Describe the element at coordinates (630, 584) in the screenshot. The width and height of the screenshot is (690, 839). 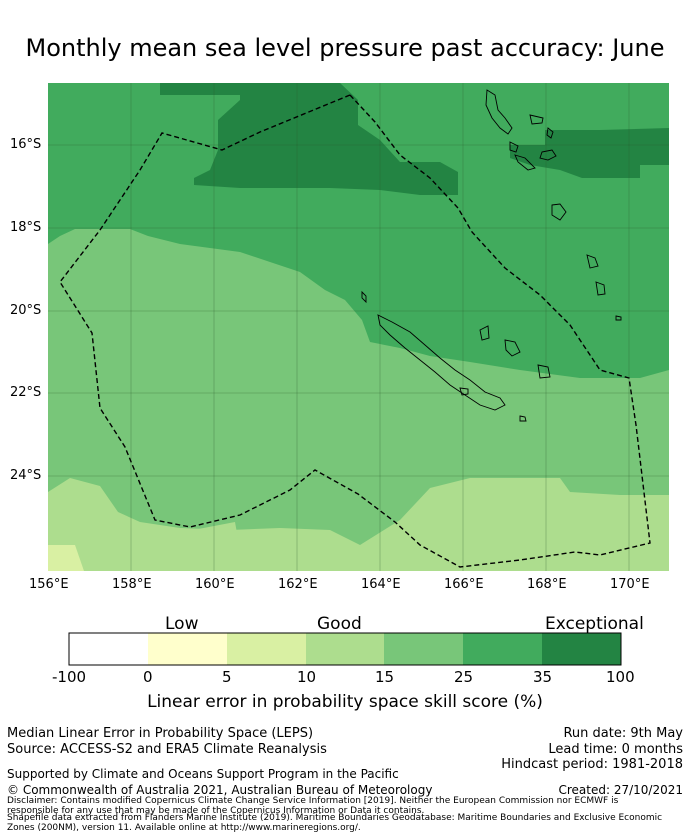
I see `lon-label-170e: 170°E` at that location.